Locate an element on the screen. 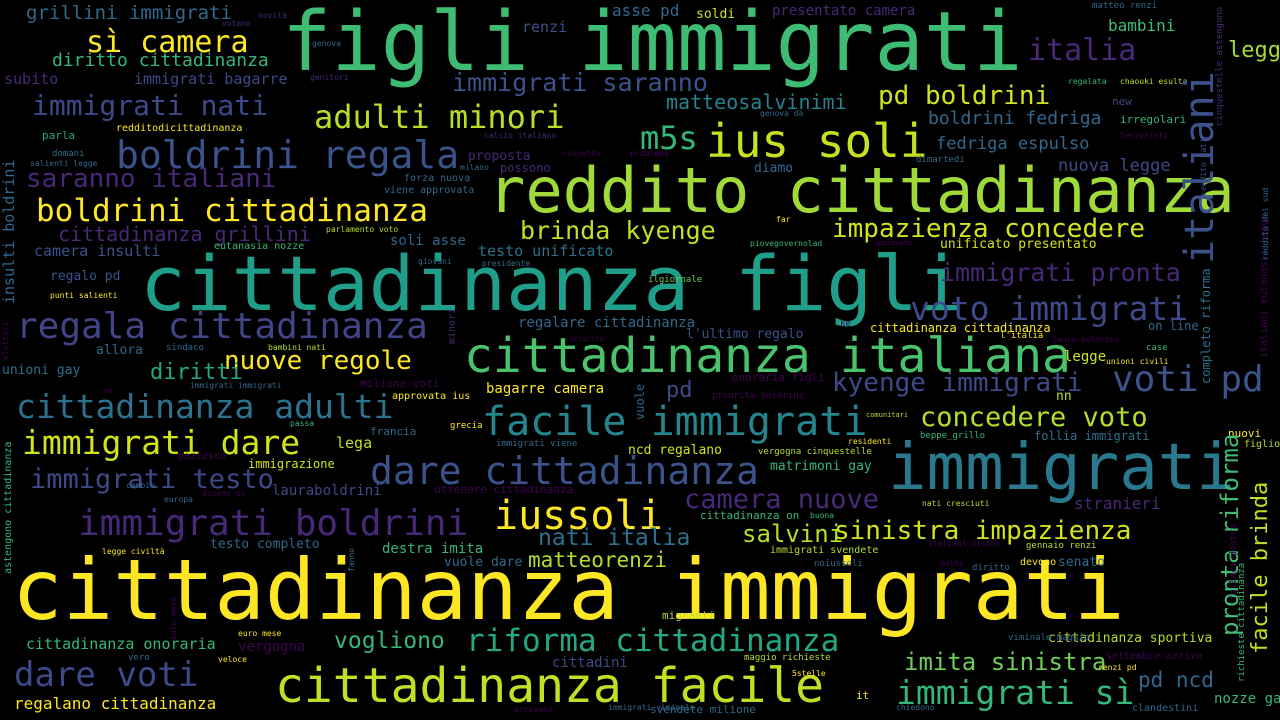 The height and width of the screenshot is (720, 1280). word: cambio is located at coordinates (140, 485).